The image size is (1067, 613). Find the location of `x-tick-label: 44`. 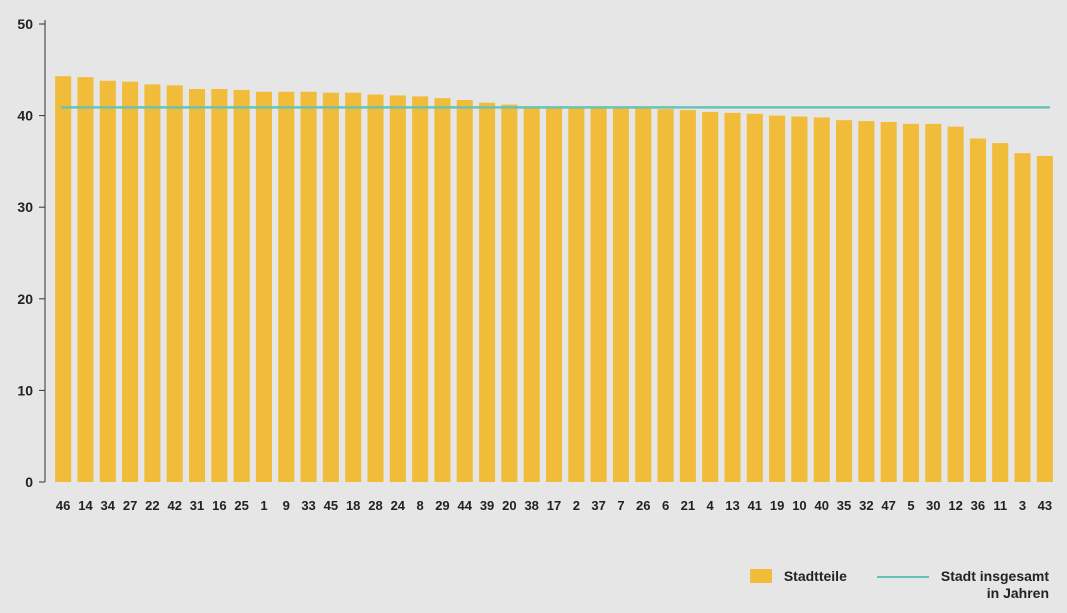

x-tick-label: 44 is located at coordinates (465, 505).